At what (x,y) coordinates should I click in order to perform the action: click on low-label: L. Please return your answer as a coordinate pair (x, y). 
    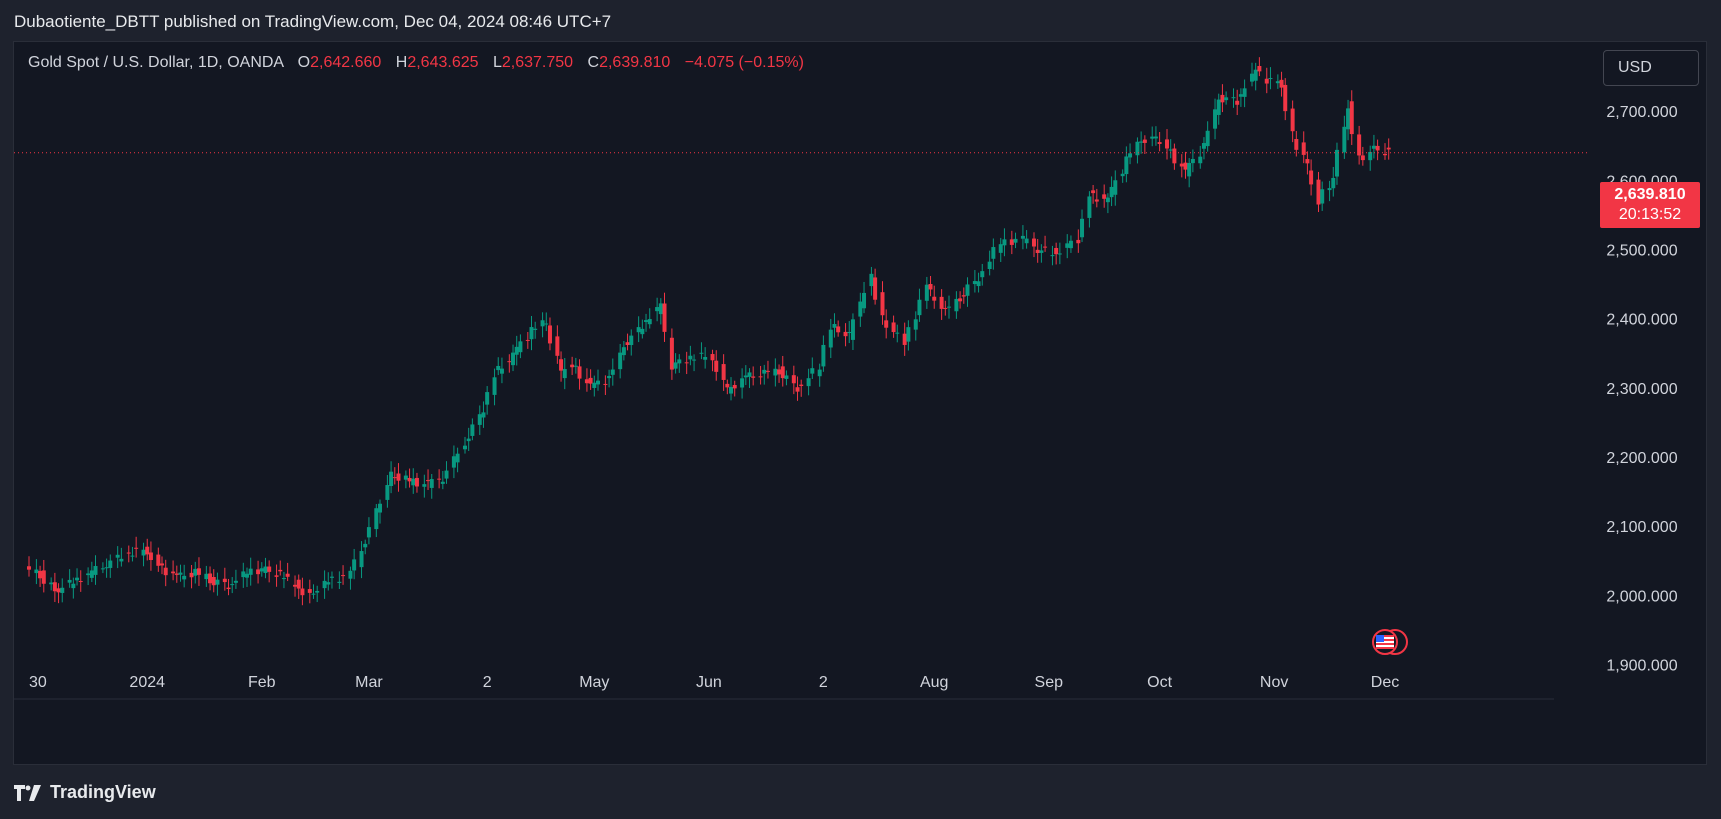
    Looking at the image, I should click on (497, 62).